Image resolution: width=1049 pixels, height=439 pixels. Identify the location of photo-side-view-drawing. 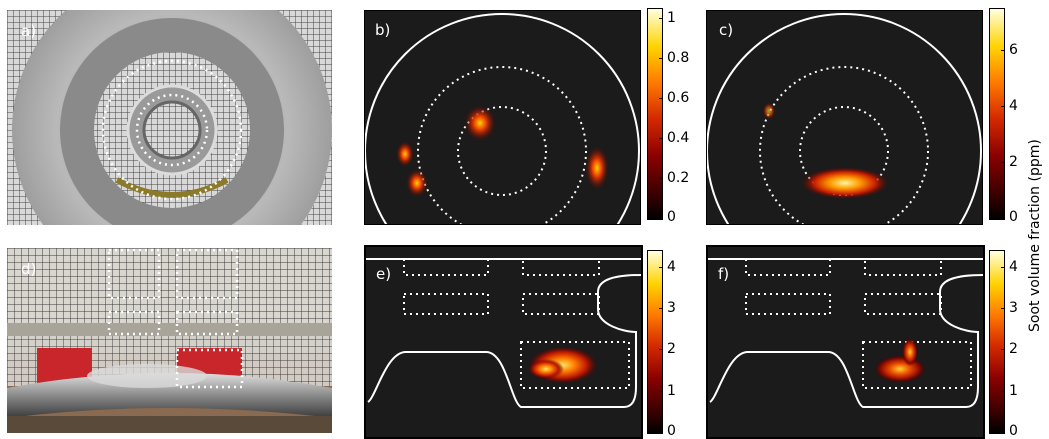
(169, 340).